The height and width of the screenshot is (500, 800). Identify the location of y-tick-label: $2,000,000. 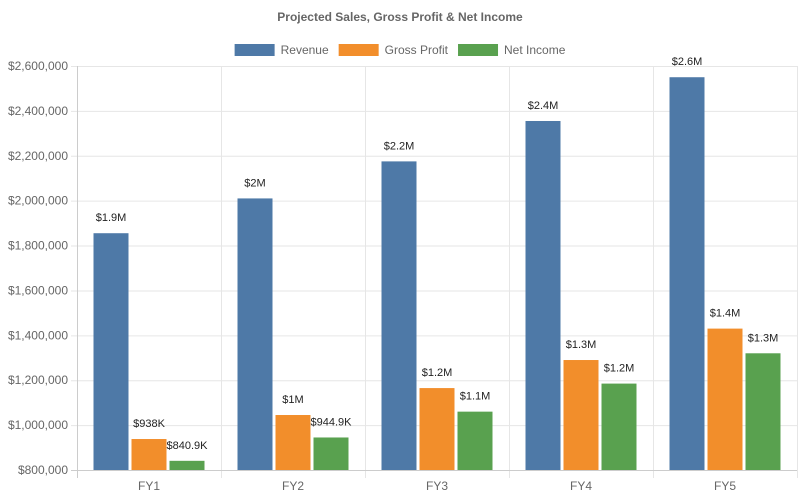
(38, 201).